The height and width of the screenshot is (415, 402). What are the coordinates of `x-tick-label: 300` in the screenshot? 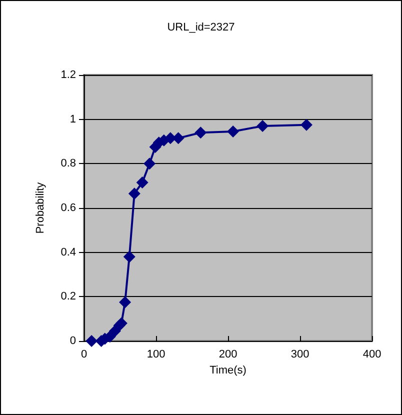 It's located at (300, 354).